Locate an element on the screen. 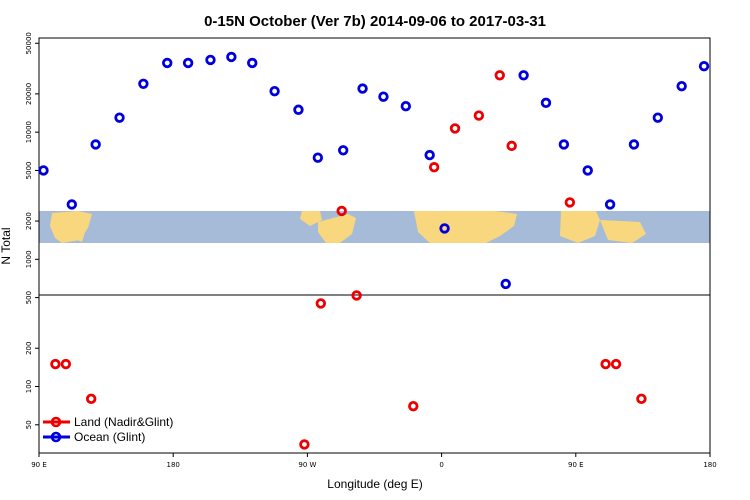  y-axis-label: N Total is located at coordinates (6, 245).